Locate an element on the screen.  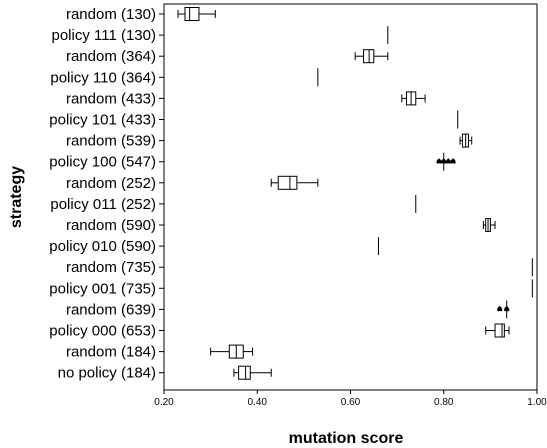
category-label: no policy (184) is located at coordinates (107, 373).